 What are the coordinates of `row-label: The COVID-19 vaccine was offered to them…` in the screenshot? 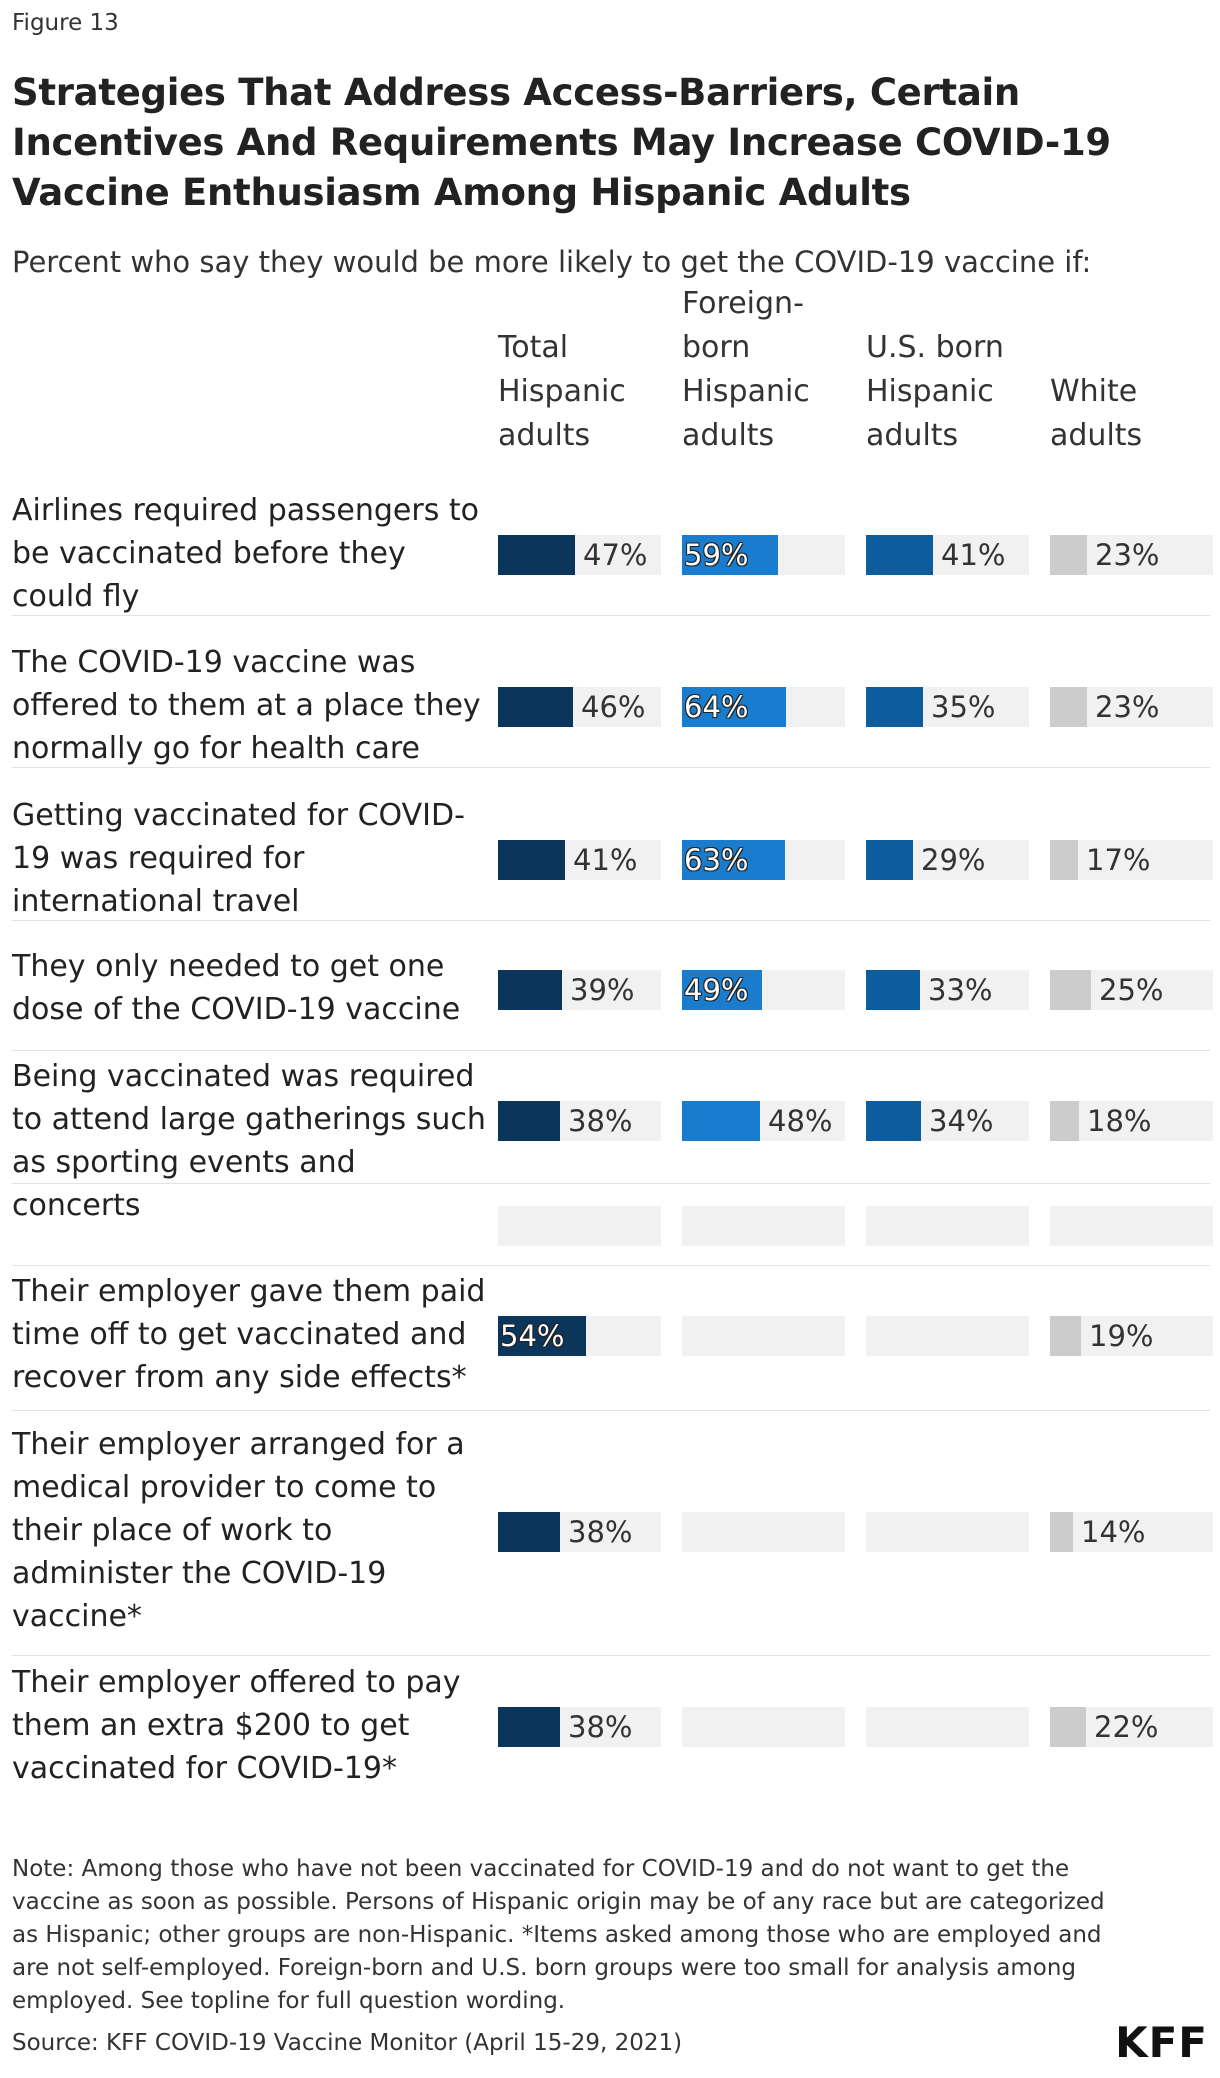 It's located at (246, 705).